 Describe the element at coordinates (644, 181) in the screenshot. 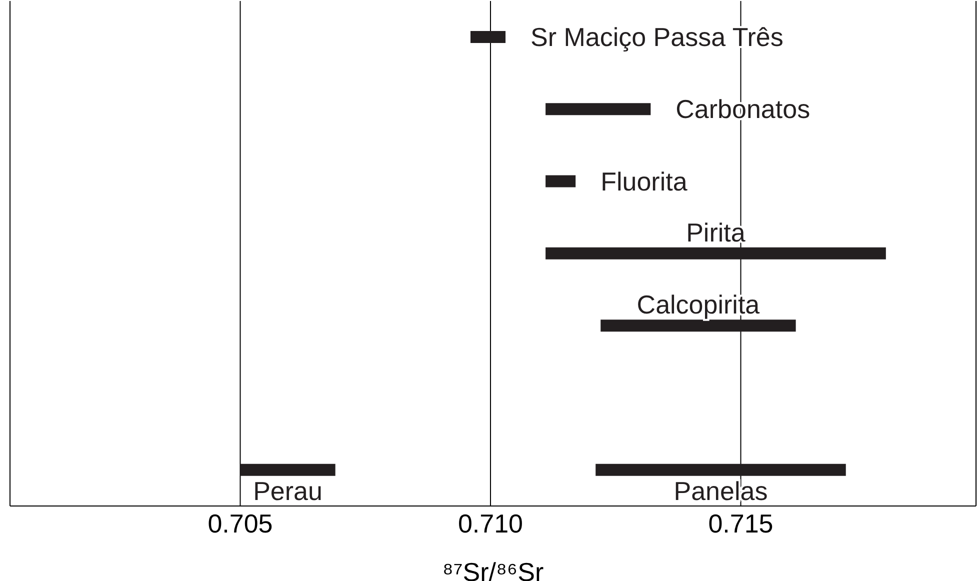

I see `series-label: Fluorita` at that location.